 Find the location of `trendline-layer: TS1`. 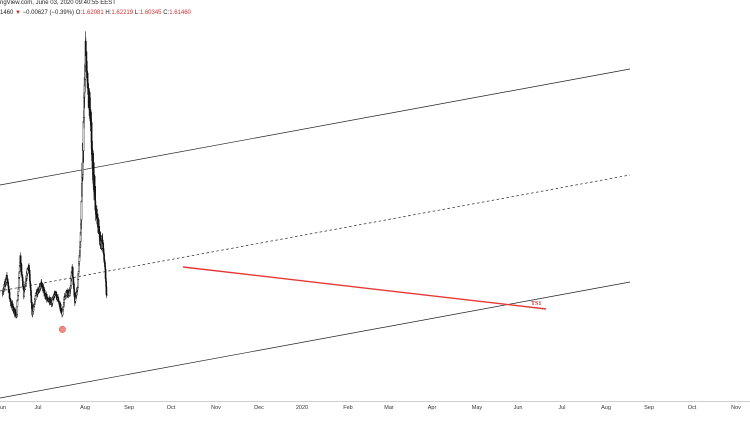

trendline-layer: TS1 is located at coordinates (302, 299).